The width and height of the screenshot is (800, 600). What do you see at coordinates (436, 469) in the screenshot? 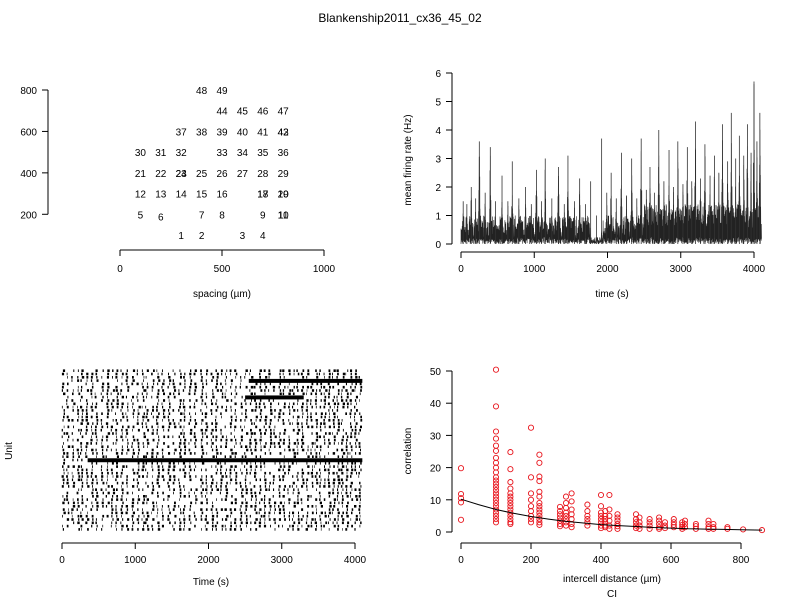
I see `correlation-y-tick-label: 20` at bounding box center [436, 469].